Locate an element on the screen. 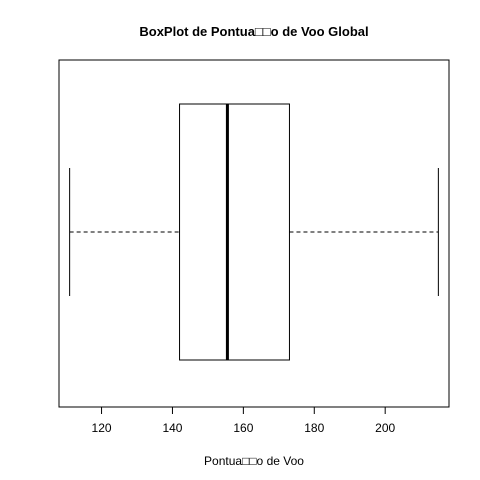  x-axis-label: Pontua□□o de Voo is located at coordinates (254, 461).